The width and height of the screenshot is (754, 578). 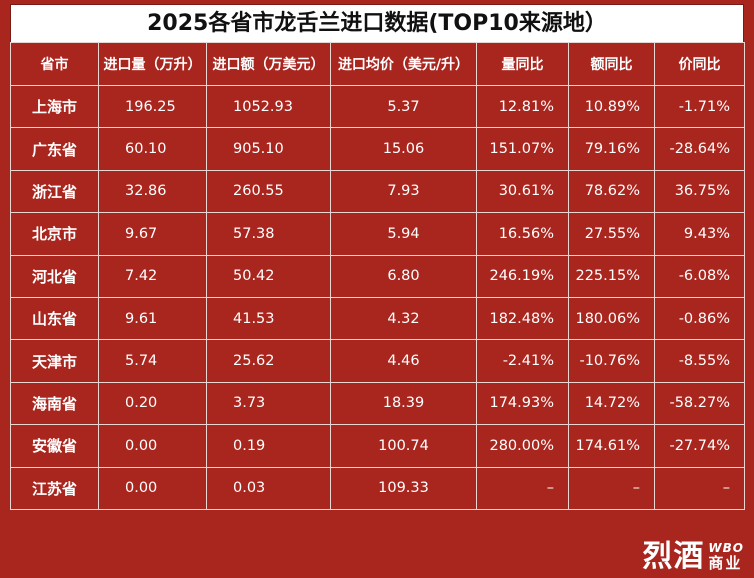 What do you see at coordinates (699, 446) in the screenshot?
I see `value-cell: -27.74%` at bounding box center [699, 446].